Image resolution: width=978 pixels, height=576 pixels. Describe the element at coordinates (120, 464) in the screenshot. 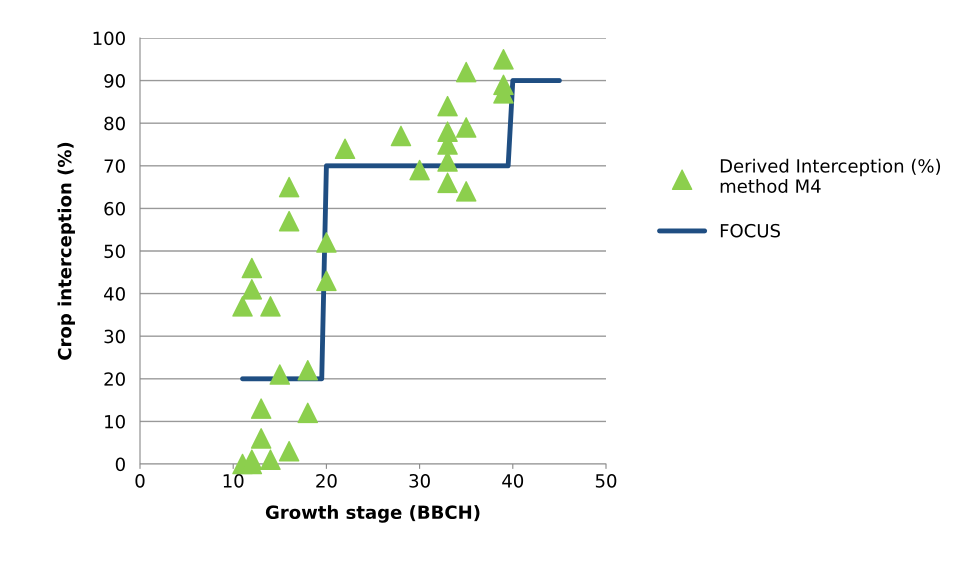

I see `y-tick-label: 0` at that location.